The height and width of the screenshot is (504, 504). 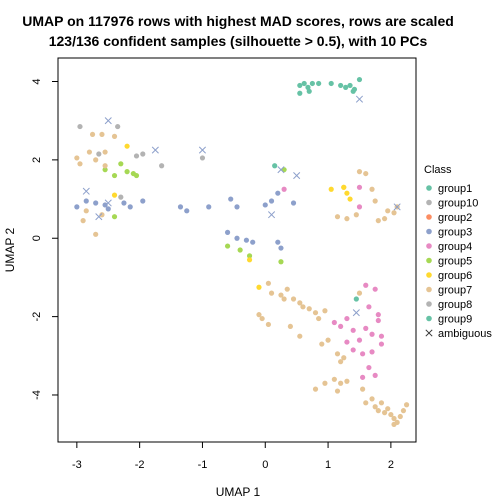 What do you see at coordinates (429, 188) in the screenshot?
I see `legend-marker-group1` at bounding box center [429, 188].